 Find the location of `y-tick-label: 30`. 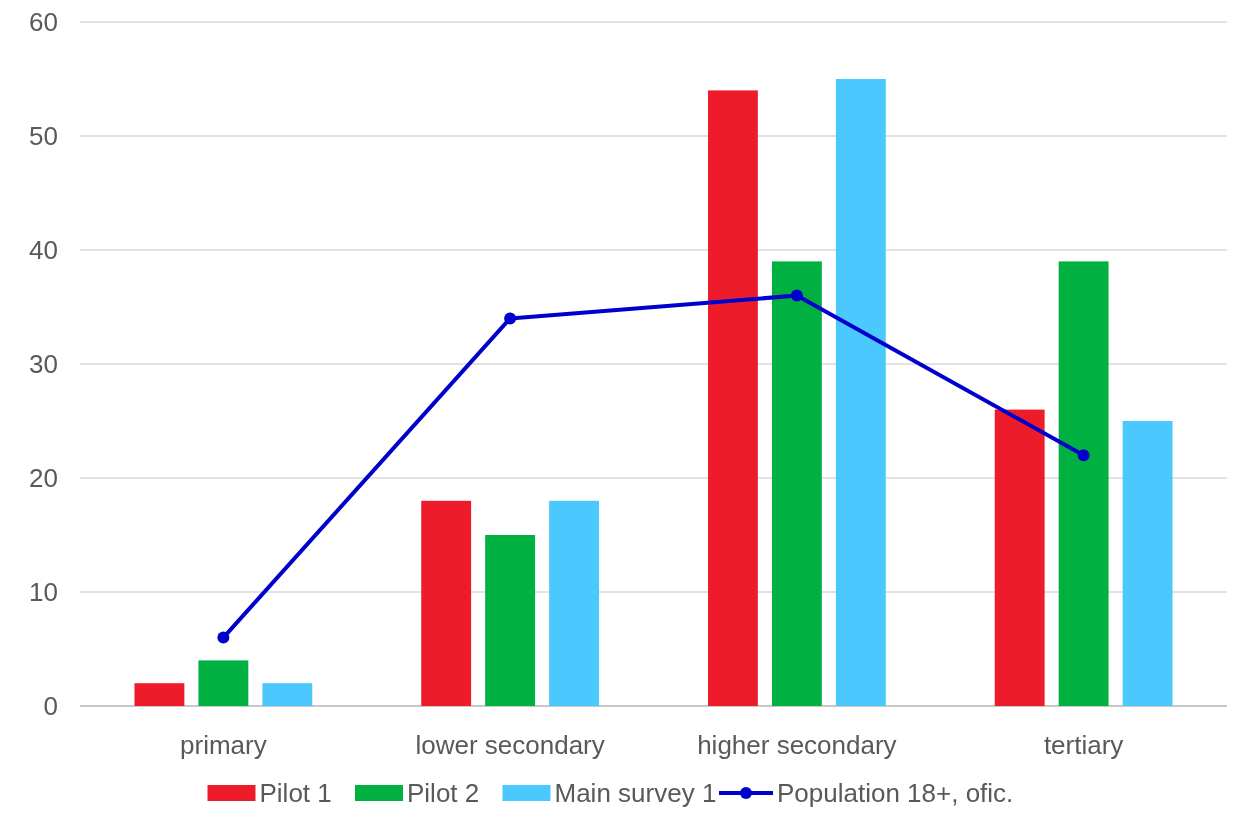

y-tick-label: 30 is located at coordinates (43, 364).